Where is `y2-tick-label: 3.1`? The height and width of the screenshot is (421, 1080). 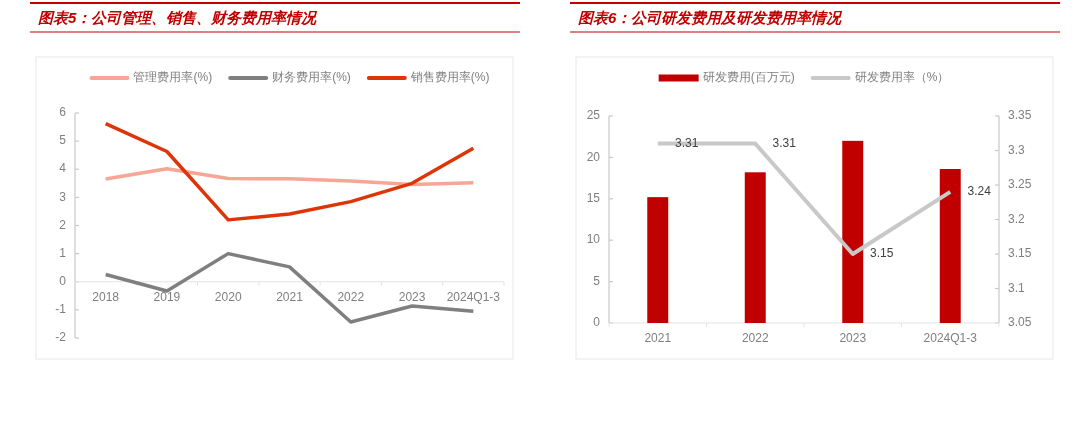 y2-tick-label: 3.1 is located at coordinates (1017, 287).